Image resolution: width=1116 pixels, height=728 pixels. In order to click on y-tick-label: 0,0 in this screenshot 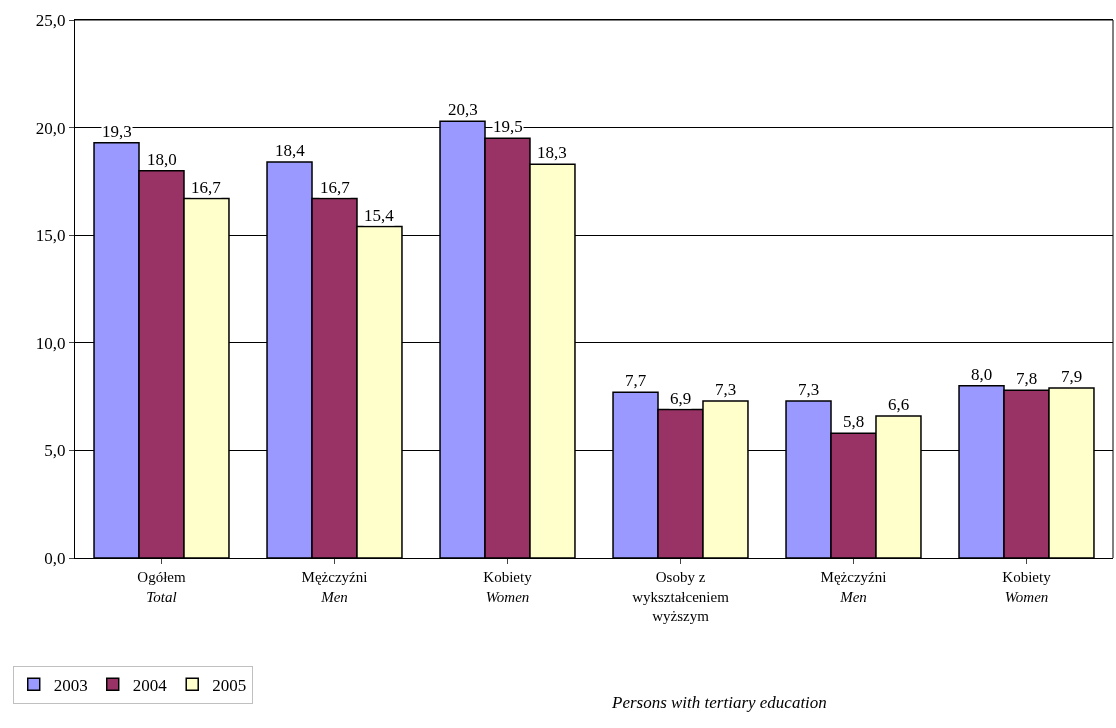, I will do `click(55, 558)`.